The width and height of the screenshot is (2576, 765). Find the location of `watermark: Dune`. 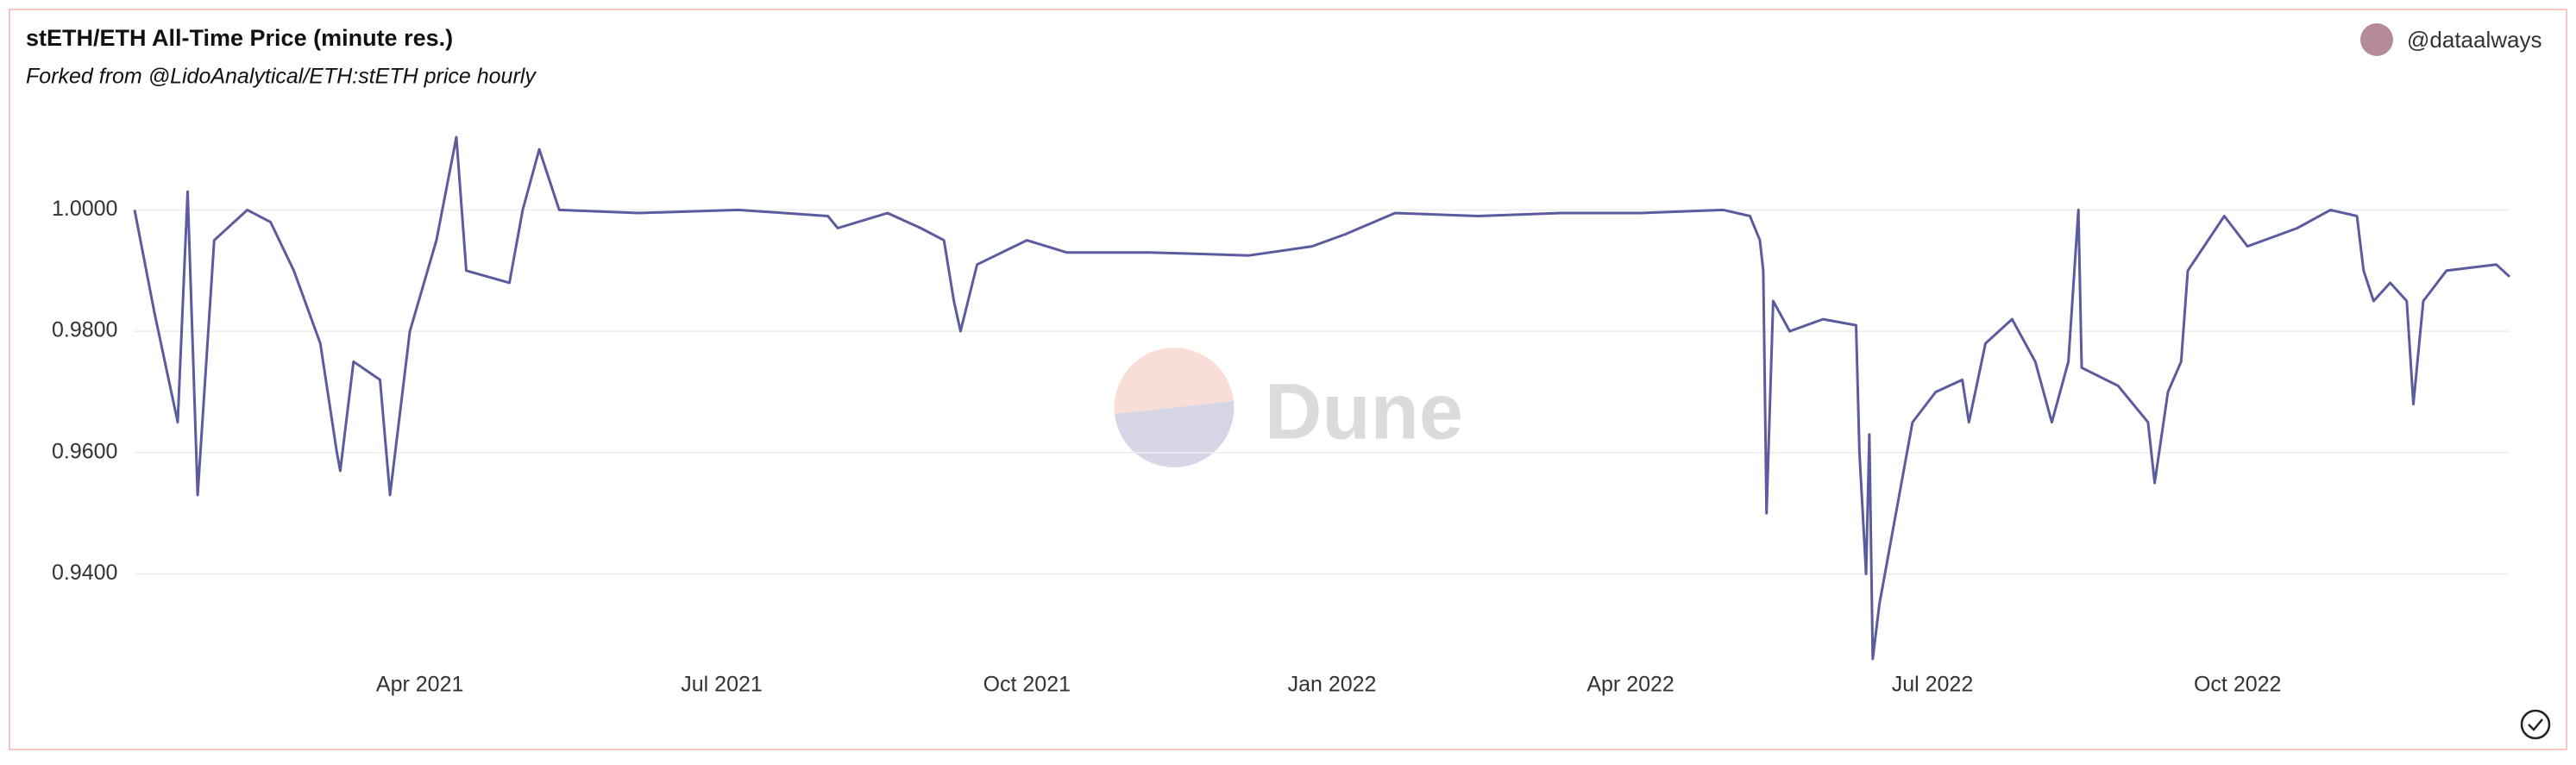

watermark: Dune is located at coordinates (1288, 408).